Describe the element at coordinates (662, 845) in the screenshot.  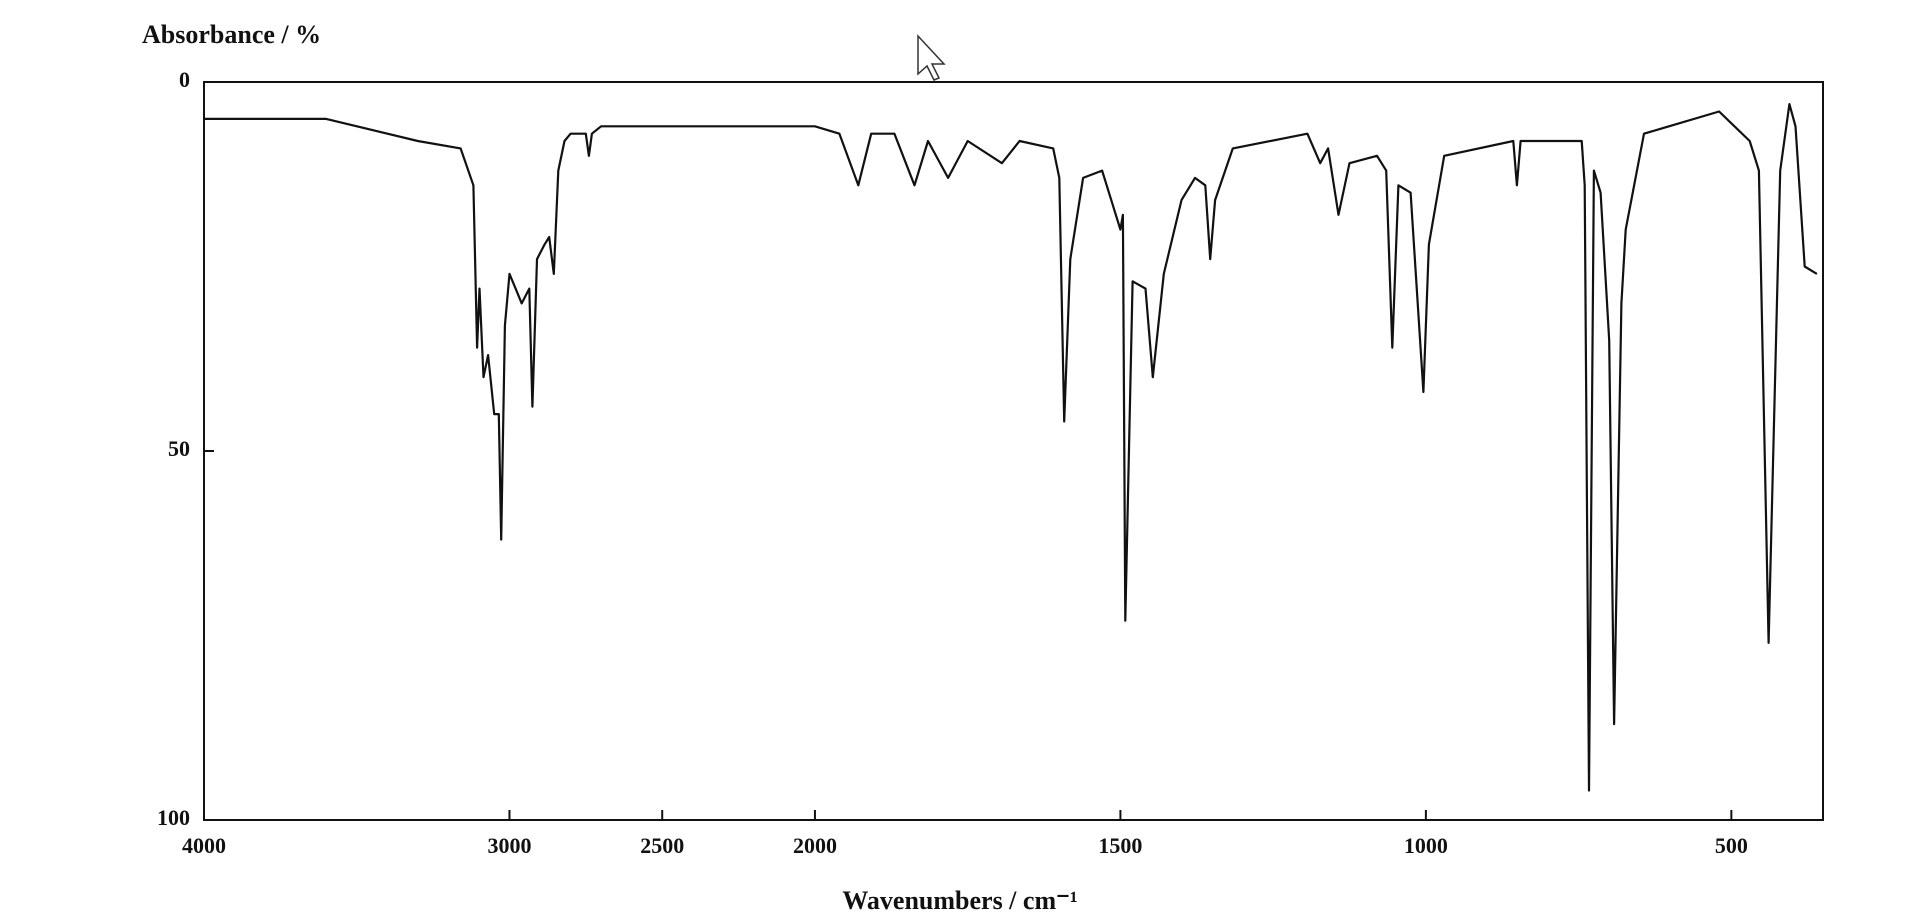
I see `x-tick-label: 2500` at that location.